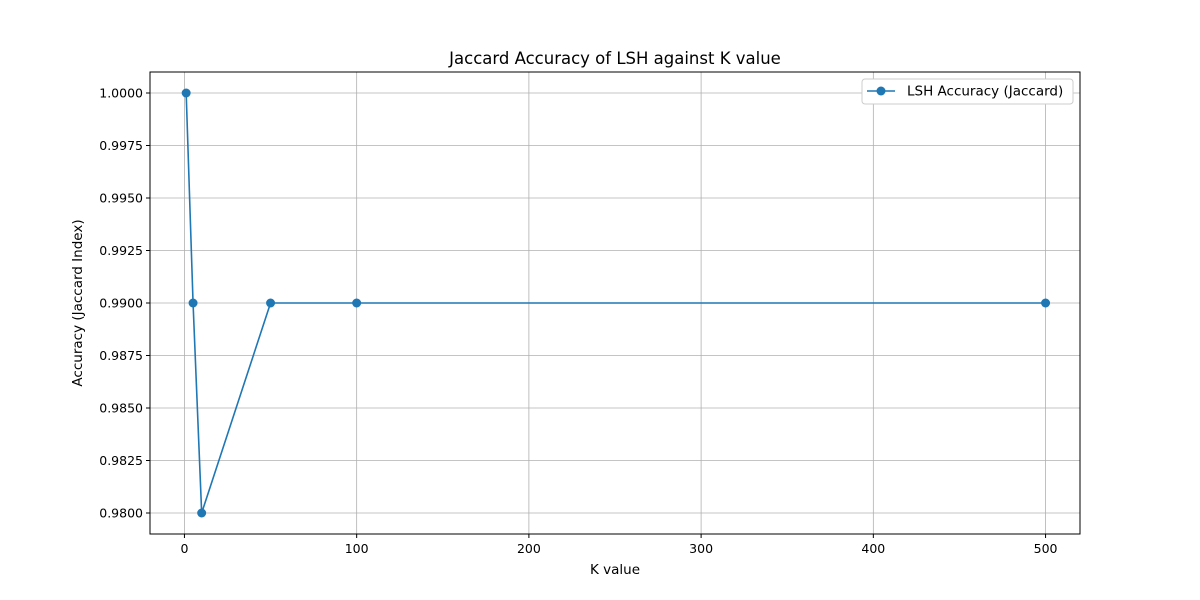 The width and height of the screenshot is (1200, 600). I want to click on legend-box, so click(967, 91).